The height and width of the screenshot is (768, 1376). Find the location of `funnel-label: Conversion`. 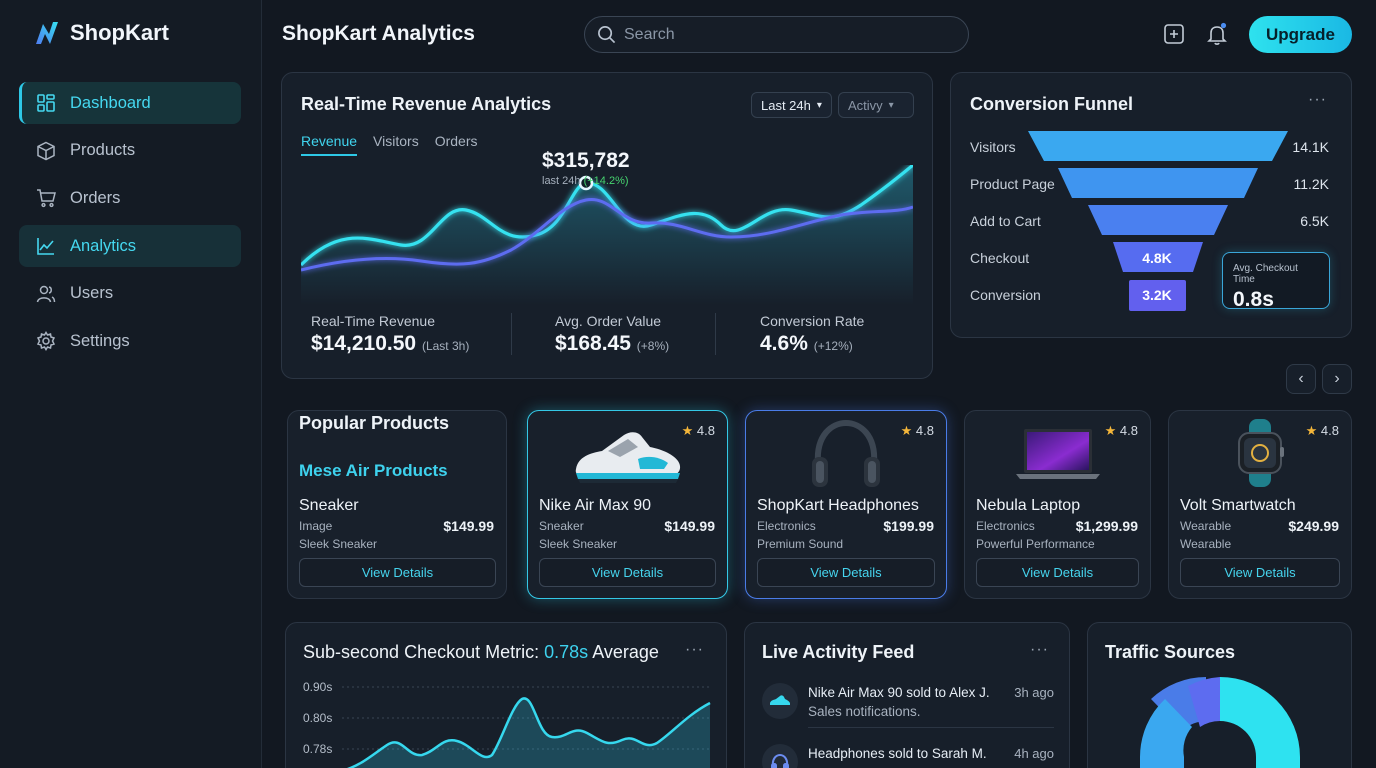

funnel-label: Conversion is located at coordinates (1005, 295).